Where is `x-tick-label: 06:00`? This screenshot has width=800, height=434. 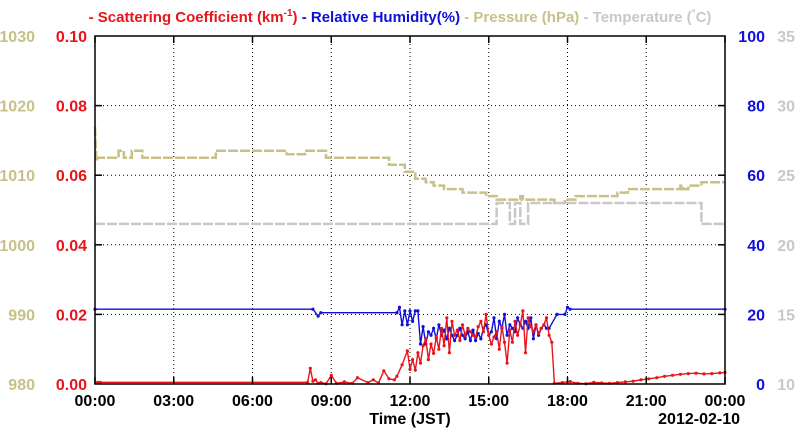
x-tick-label: 06:00 is located at coordinates (252, 401).